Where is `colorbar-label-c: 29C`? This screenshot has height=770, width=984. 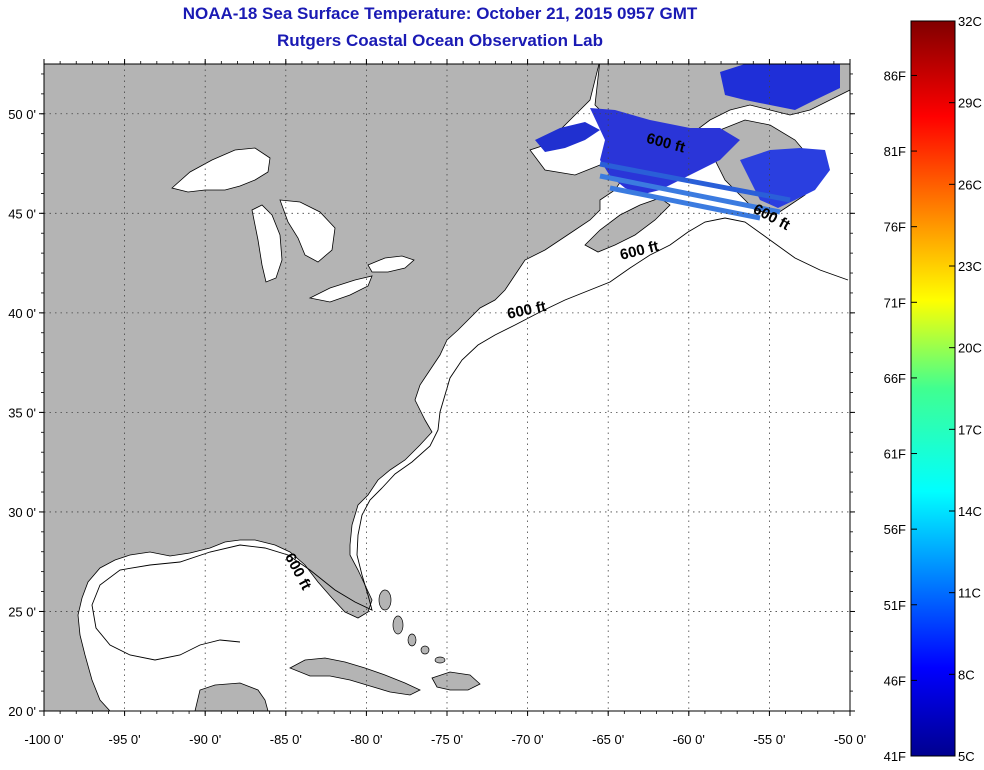 colorbar-label-c: 29C is located at coordinates (970, 103).